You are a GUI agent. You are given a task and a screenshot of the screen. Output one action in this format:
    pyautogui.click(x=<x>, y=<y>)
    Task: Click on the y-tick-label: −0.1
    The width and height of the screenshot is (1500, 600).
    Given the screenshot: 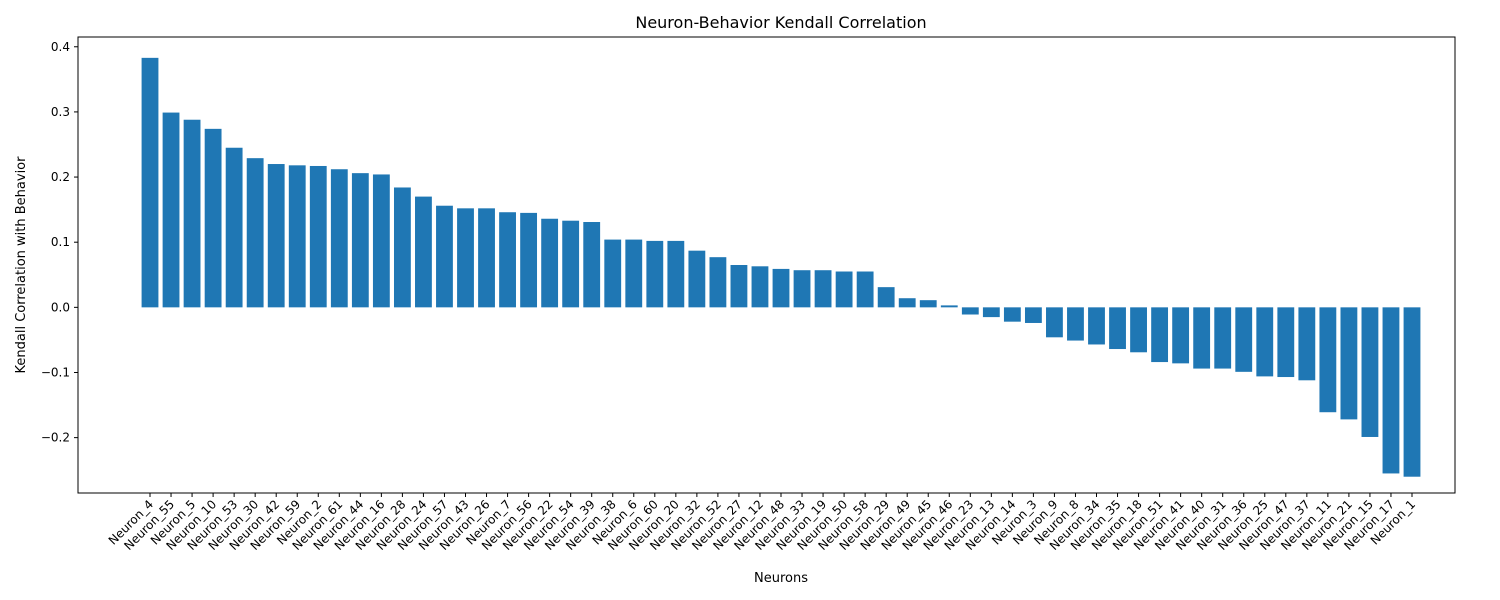 What is the action you would take?
    pyautogui.click(x=55, y=373)
    